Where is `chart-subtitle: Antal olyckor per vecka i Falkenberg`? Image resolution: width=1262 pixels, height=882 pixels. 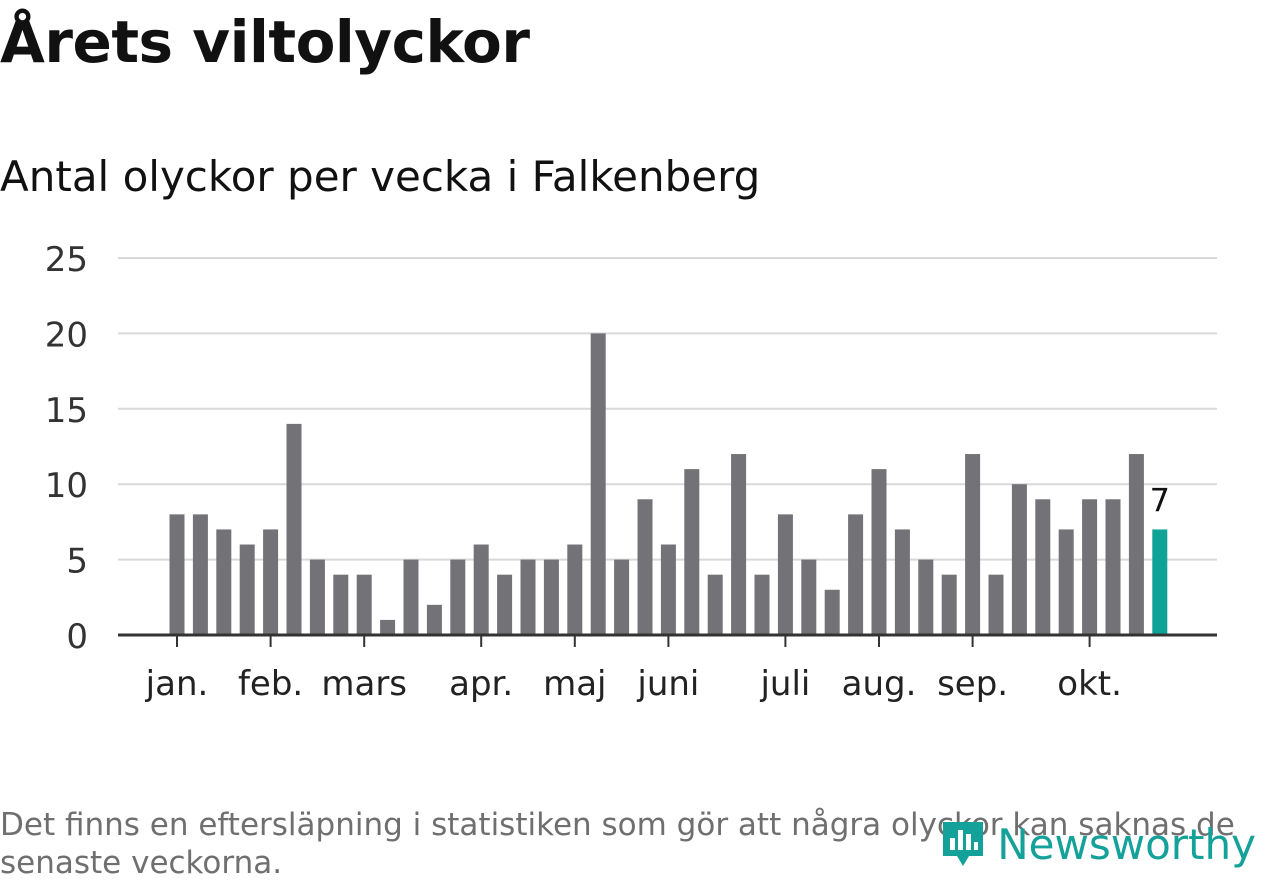 chart-subtitle: Antal olyckor per vecka i Falkenberg is located at coordinates (380, 176).